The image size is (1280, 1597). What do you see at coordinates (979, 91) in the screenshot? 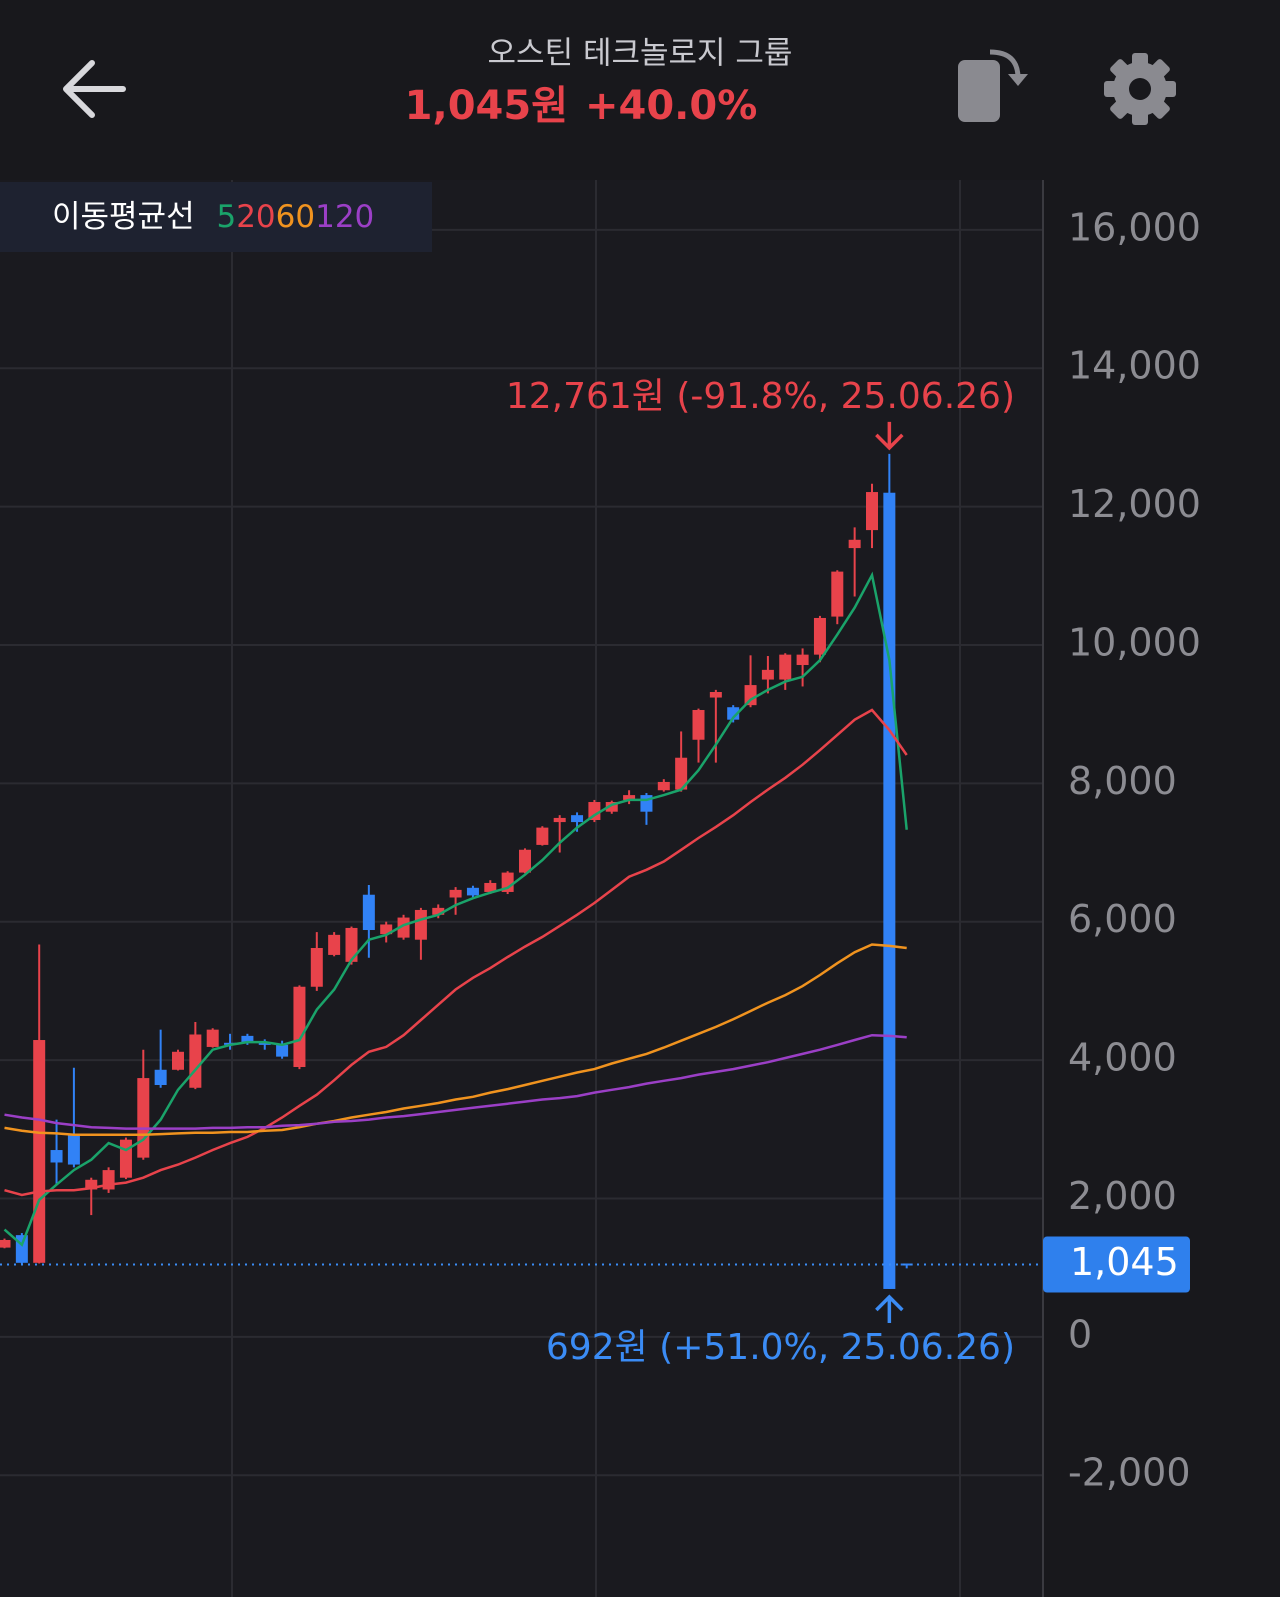
I see `rotate-icon` at bounding box center [979, 91].